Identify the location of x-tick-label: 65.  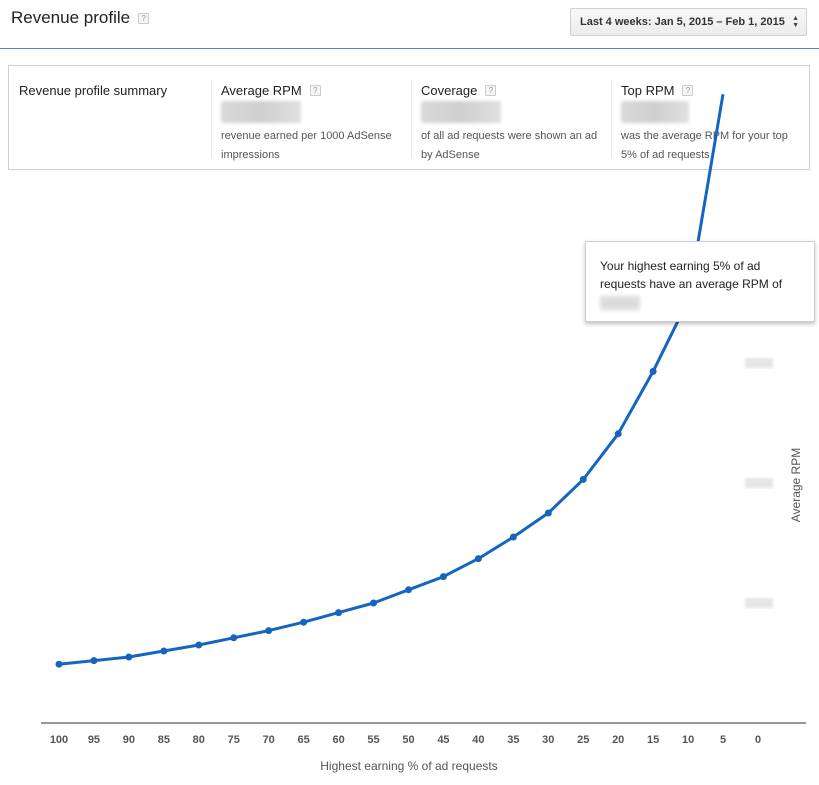
(304, 740).